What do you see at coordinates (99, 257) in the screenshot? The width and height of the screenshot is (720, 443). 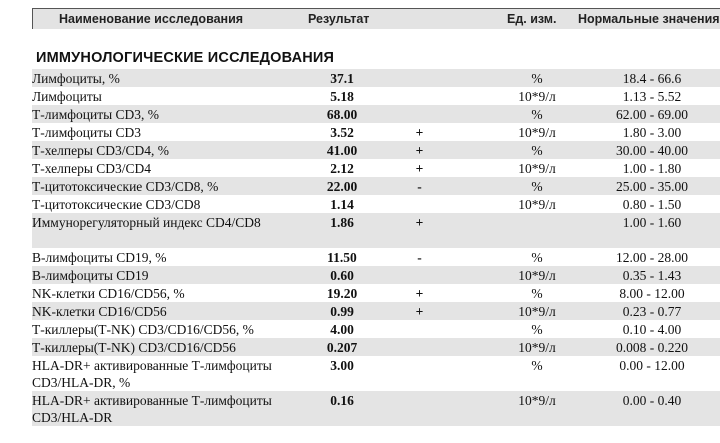 I see `row-name: В-лимфоциты CD19, %` at bounding box center [99, 257].